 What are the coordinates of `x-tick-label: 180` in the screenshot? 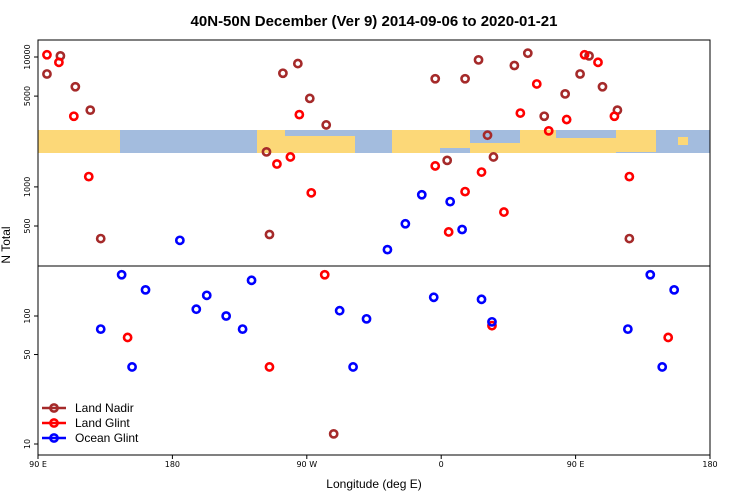 It's located at (709, 464).